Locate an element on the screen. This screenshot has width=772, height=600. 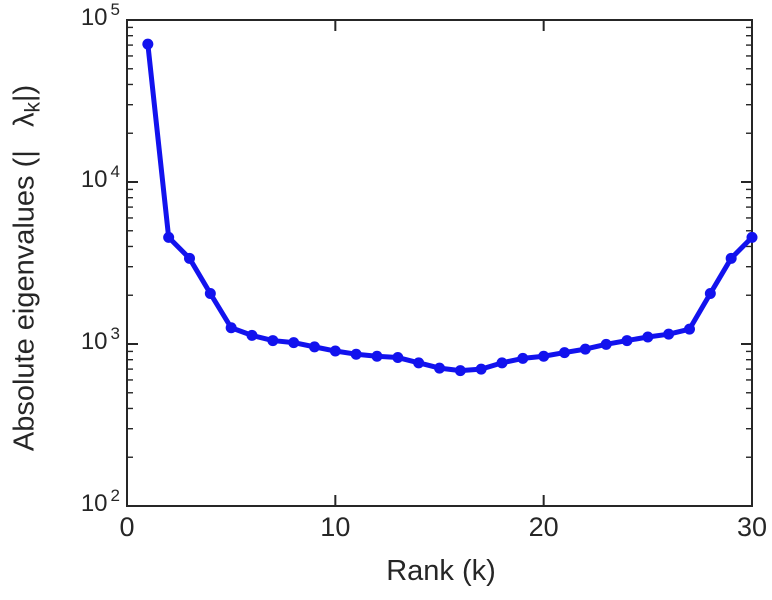
y-tick-exponent: 4 is located at coordinates (115, 171).